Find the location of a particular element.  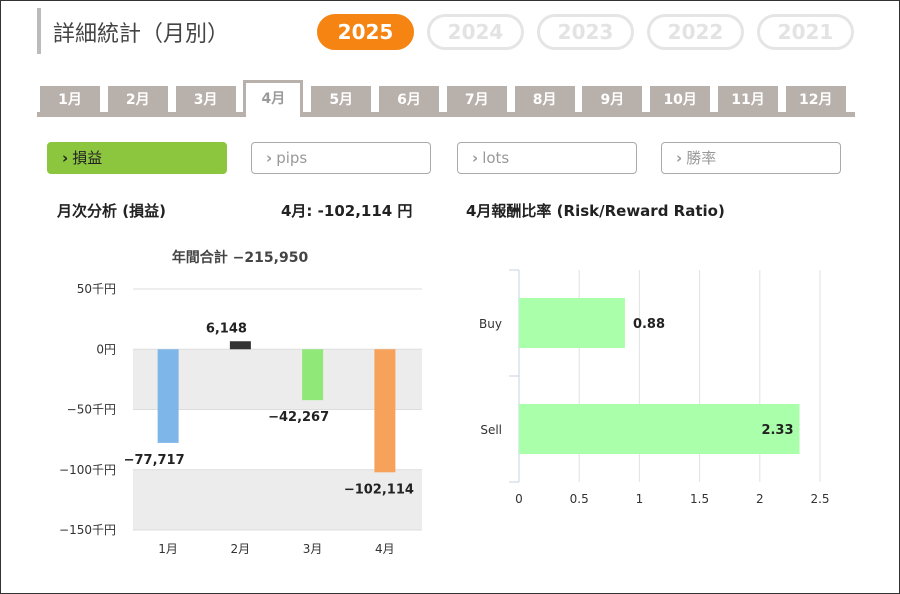

x-tick-label: 1.5 is located at coordinates (699, 499).